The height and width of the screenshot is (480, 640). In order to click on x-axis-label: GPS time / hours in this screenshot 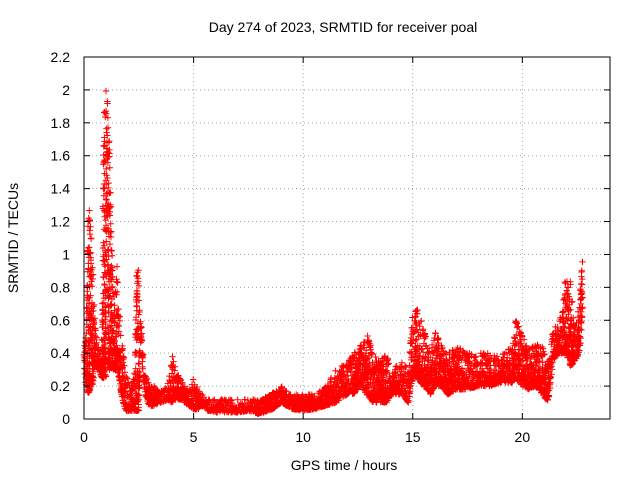, I will do `click(344, 465)`.